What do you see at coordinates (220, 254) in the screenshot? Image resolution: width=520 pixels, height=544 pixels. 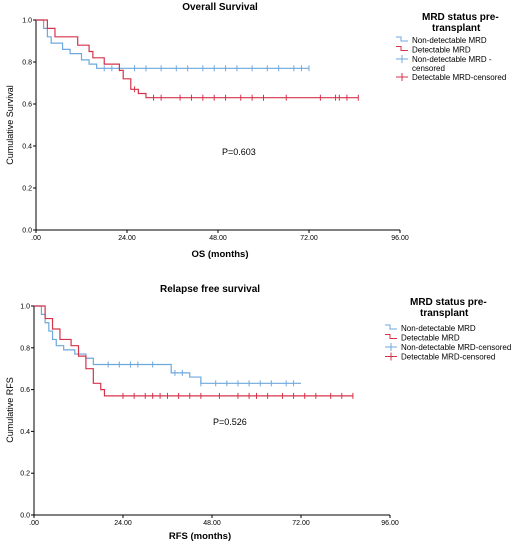 I see `x-axis-label: OS (months)` at bounding box center [220, 254].